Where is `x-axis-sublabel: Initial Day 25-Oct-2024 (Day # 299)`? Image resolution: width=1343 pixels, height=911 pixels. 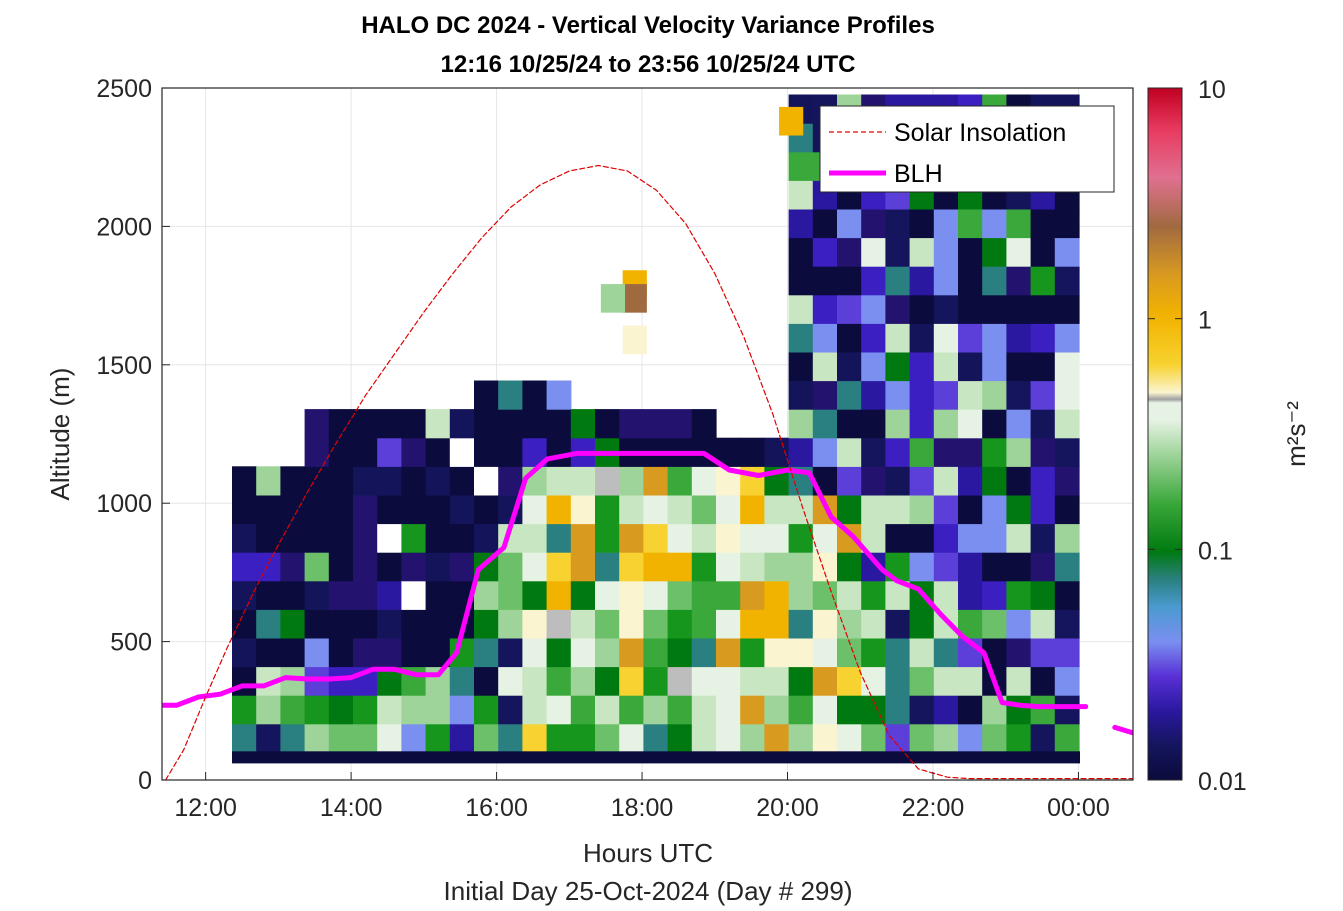 x-axis-sublabel: Initial Day 25-Oct-2024 (Day # 299) is located at coordinates (648, 891).